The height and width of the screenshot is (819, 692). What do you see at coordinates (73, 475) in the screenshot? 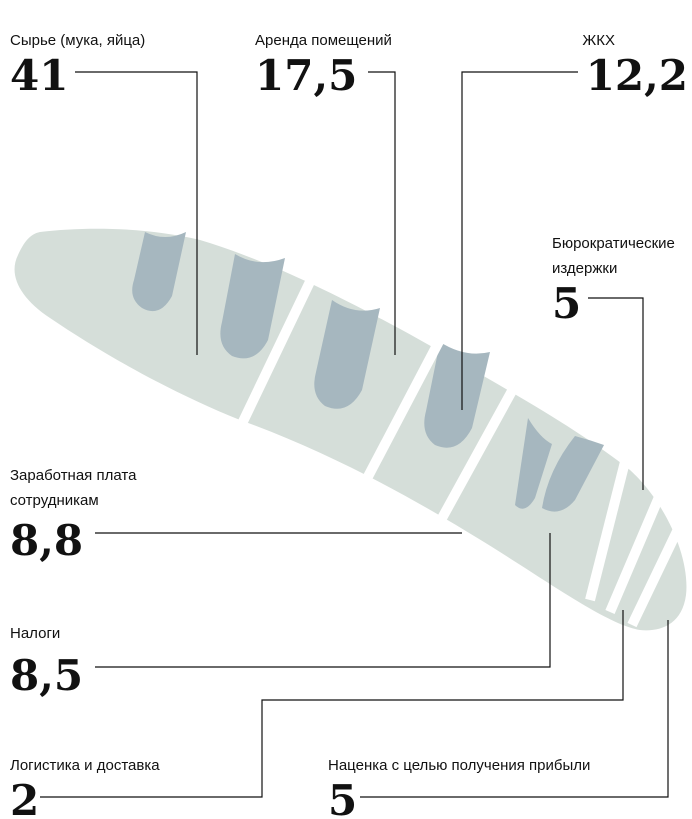
I see `item-label: Заработная плата` at bounding box center [73, 475].